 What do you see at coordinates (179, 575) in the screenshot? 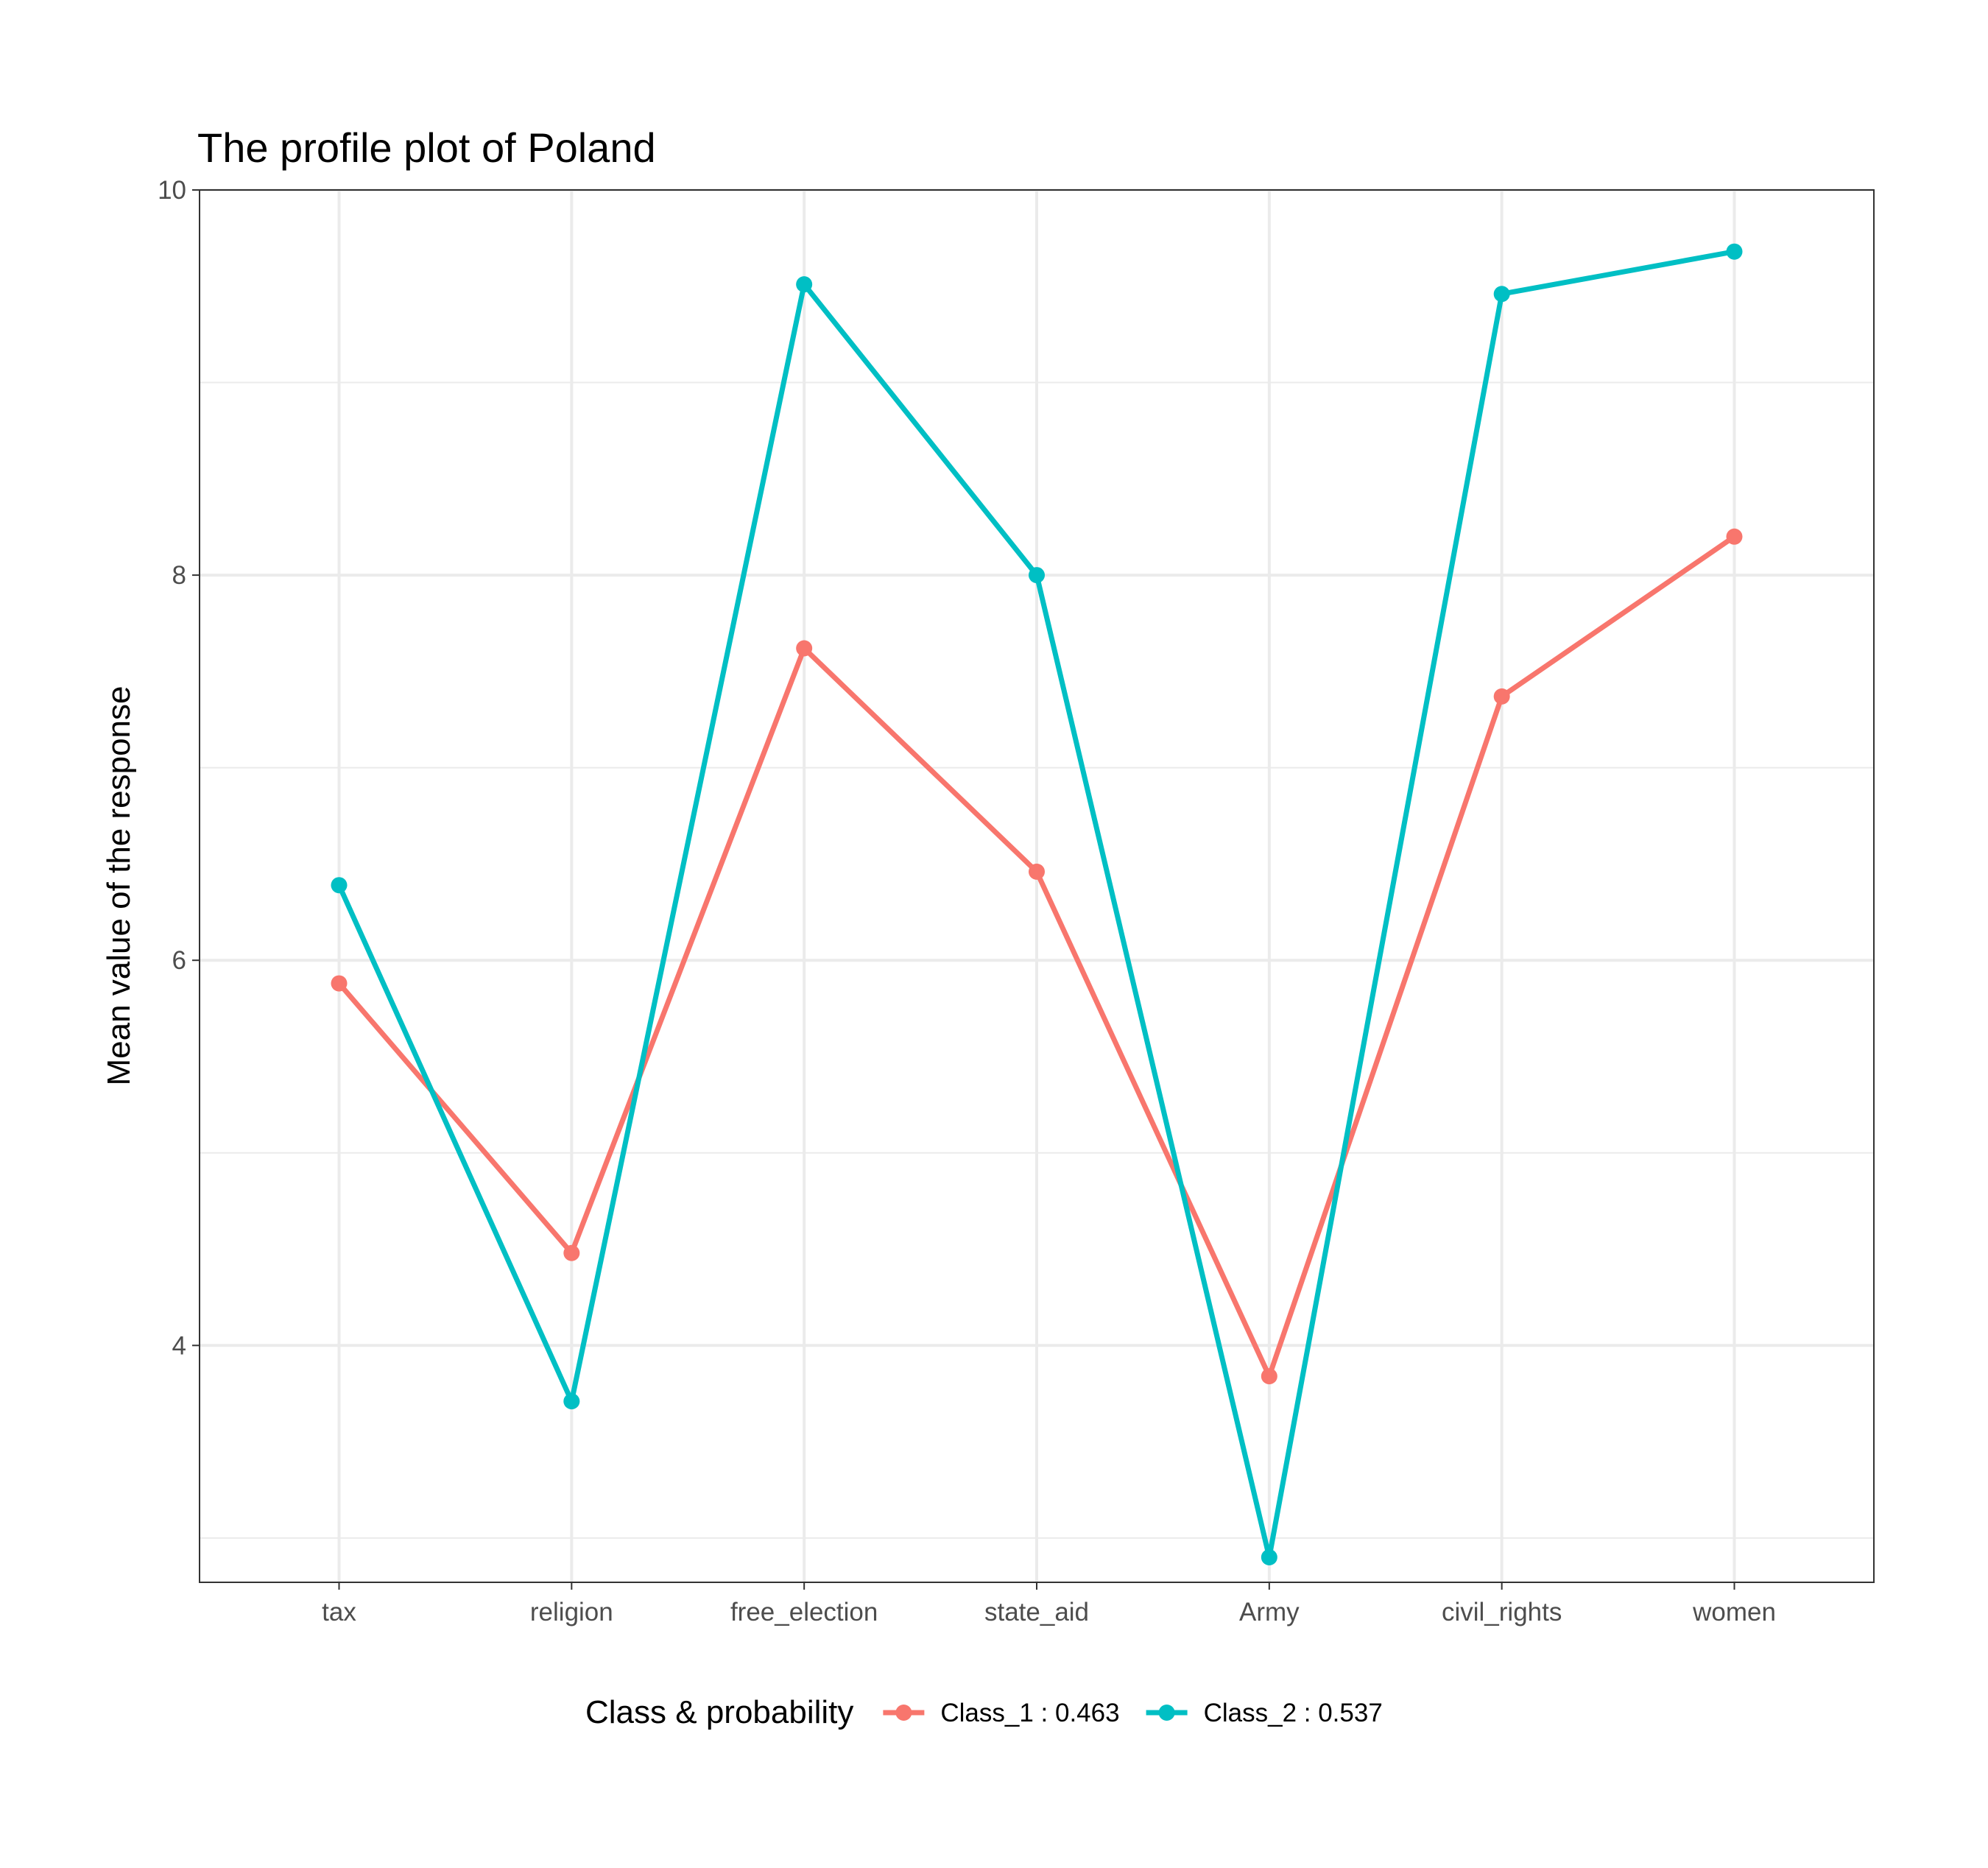
I see `y-tick-label: 8` at bounding box center [179, 575].